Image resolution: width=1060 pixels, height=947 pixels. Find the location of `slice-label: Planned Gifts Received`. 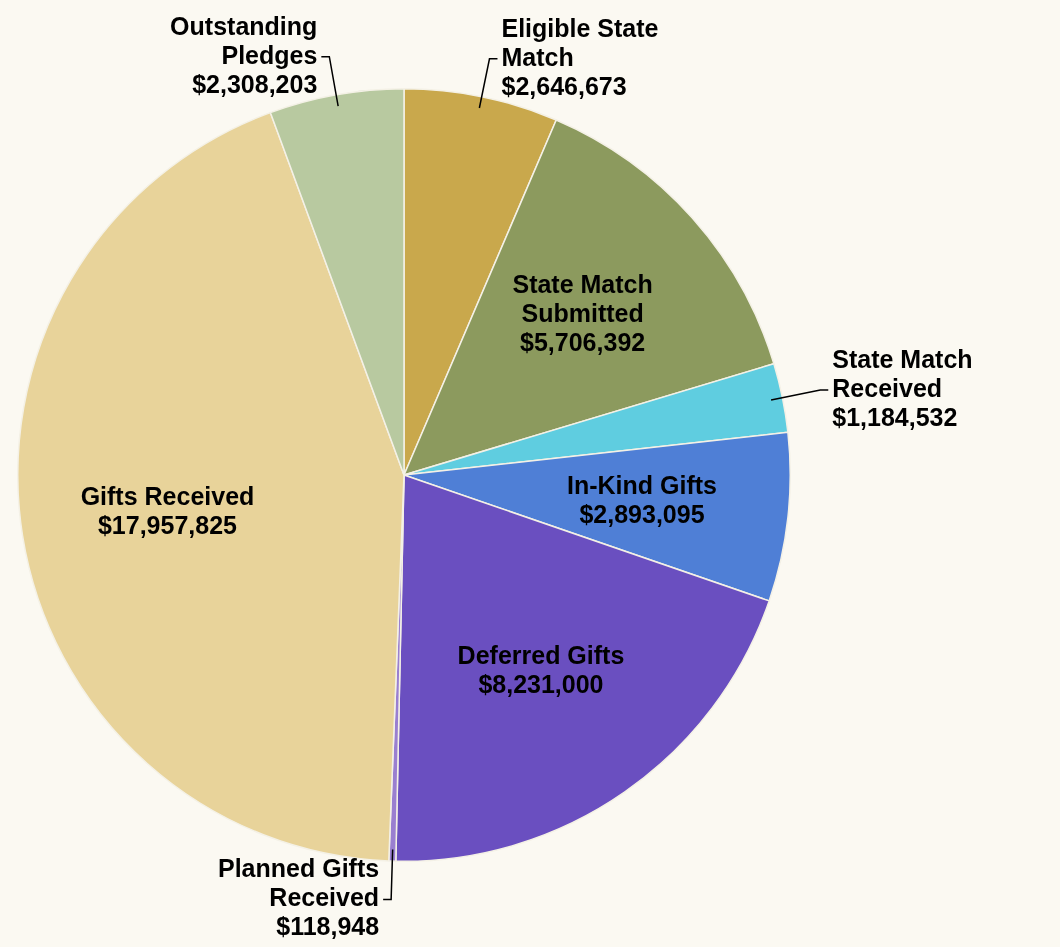

slice-label: Planned Gifts Received is located at coordinates (298, 883).